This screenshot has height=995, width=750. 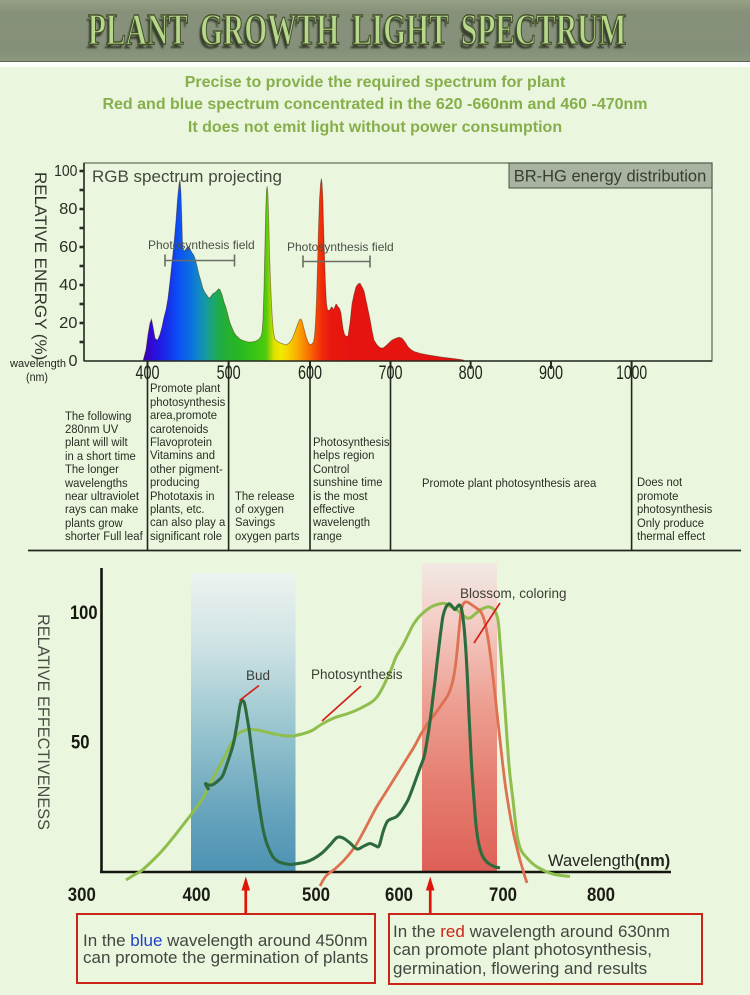 What do you see at coordinates (610, 177) in the screenshot?
I see `svg-text: BR-HG energy distribution` at bounding box center [610, 177].